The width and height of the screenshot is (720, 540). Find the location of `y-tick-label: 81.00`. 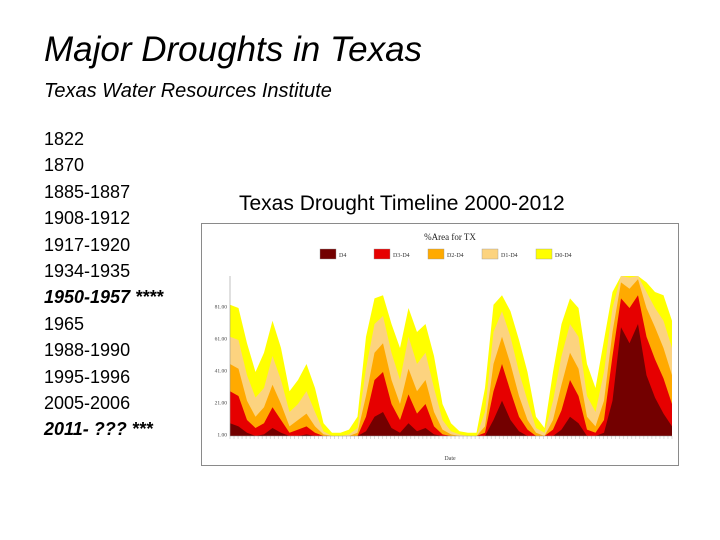

y-tick-label: 81.00 is located at coordinates (221, 307).